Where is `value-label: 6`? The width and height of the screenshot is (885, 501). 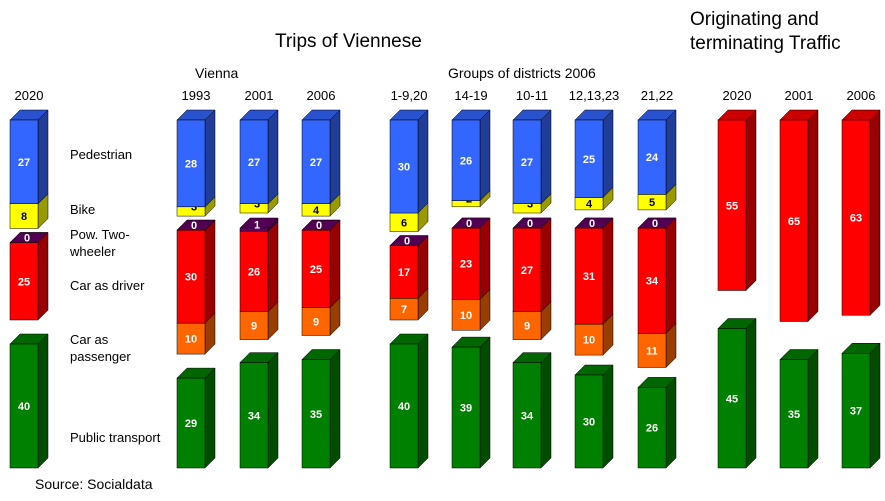
value-label: 6 is located at coordinates (404, 223).